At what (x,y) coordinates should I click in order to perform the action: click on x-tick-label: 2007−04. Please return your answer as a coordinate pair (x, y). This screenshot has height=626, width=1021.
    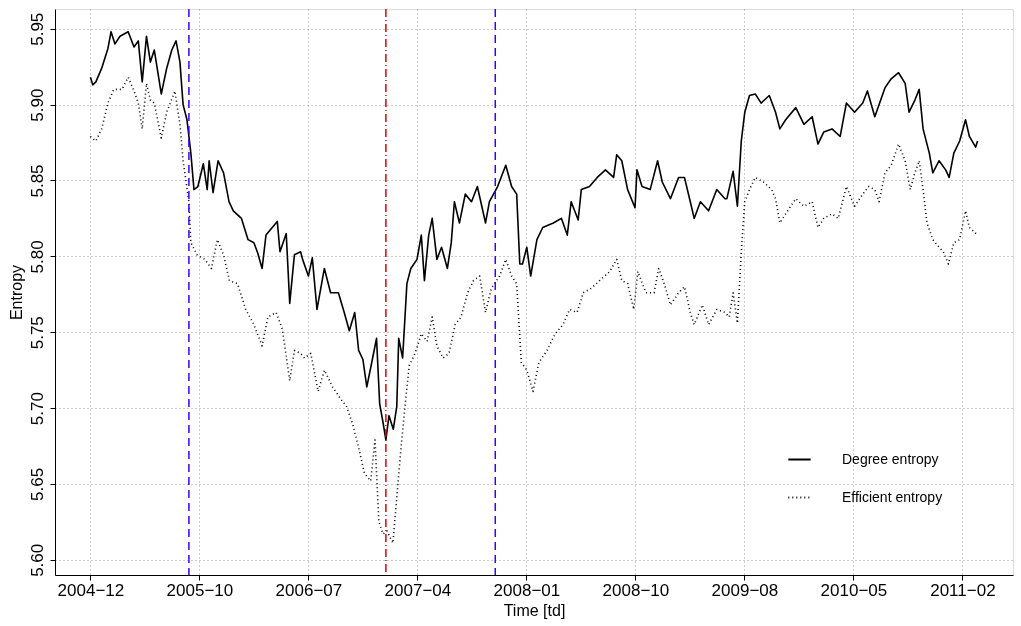
    Looking at the image, I should click on (418, 590).